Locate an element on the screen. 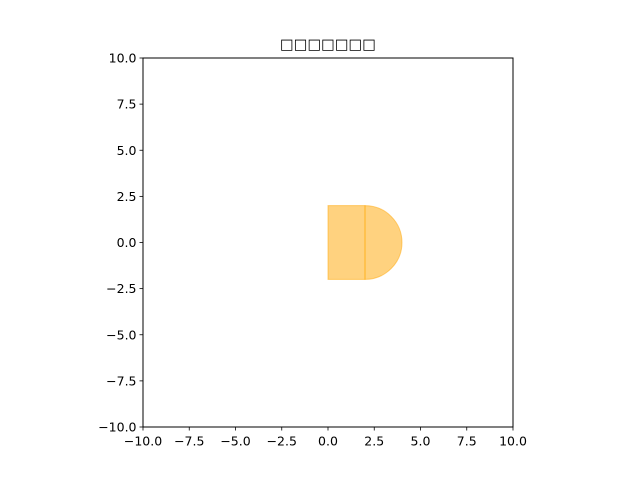 The height and width of the screenshot is (484, 640). x-tick-label: 0.0 is located at coordinates (328, 441).